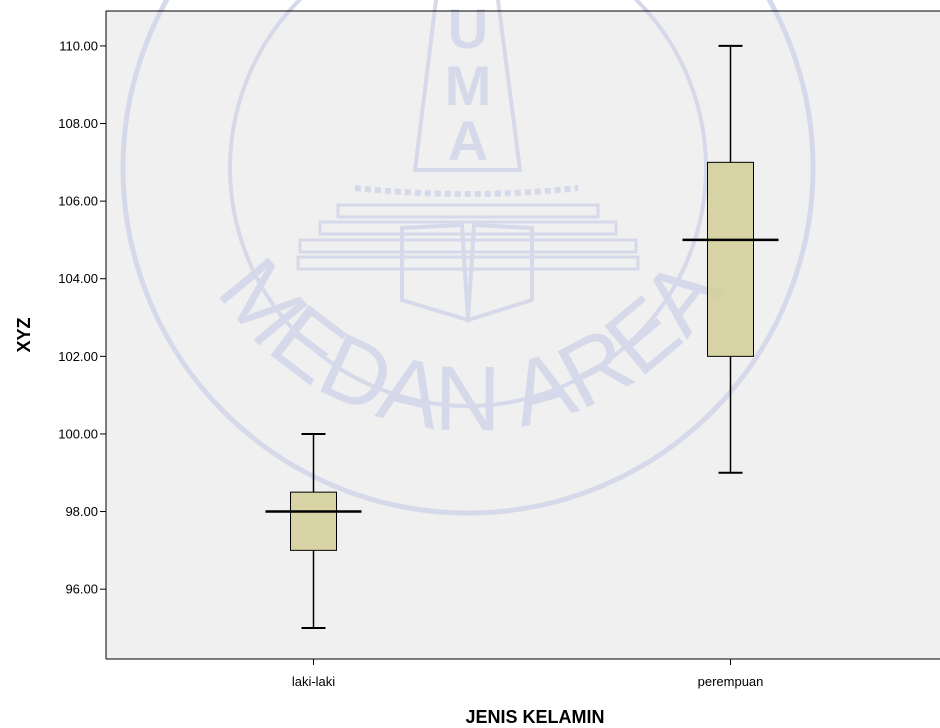 This screenshot has width=940, height=728. Describe the element at coordinates (24, 334) in the screenshot. I see `y-axis-title: XYZ` at that location.